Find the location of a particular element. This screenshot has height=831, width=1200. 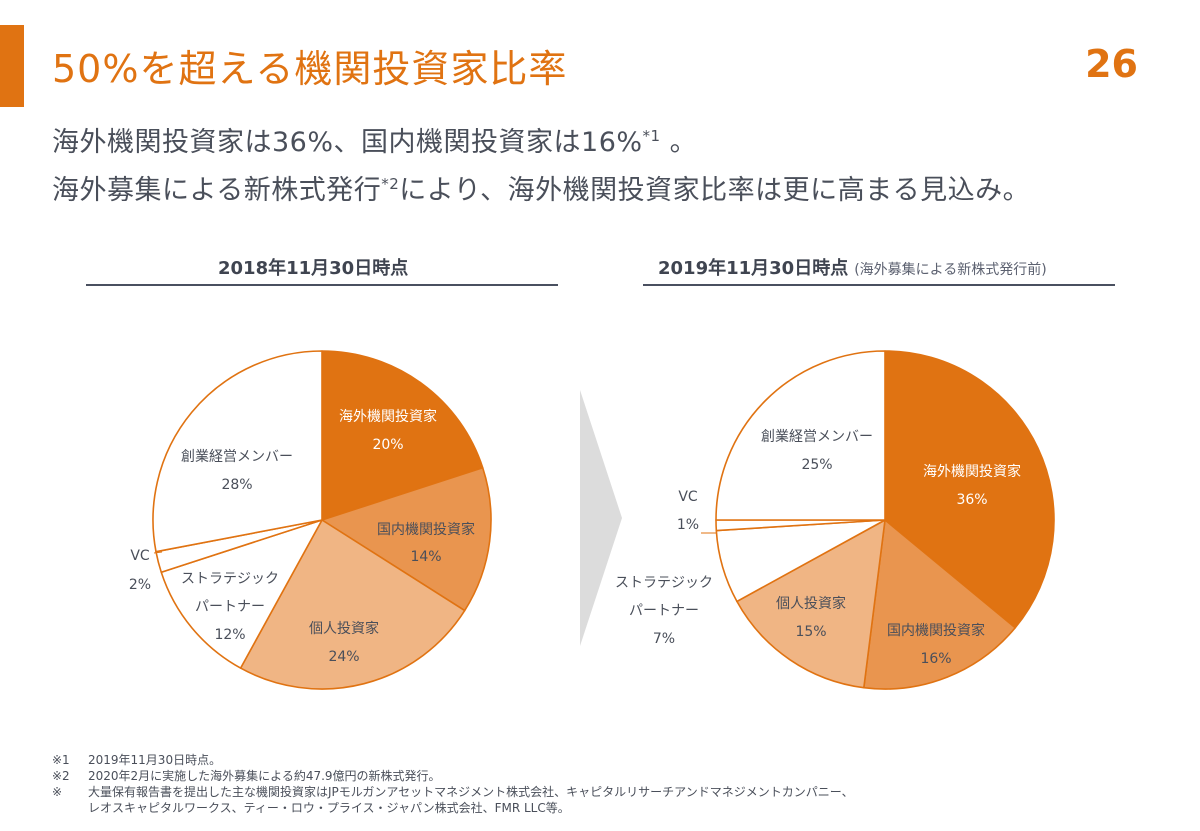

lead-line-1: 海外機関投資家は36%、国内機関投資家は16%*1 。 is located at coordinates (374, 139).